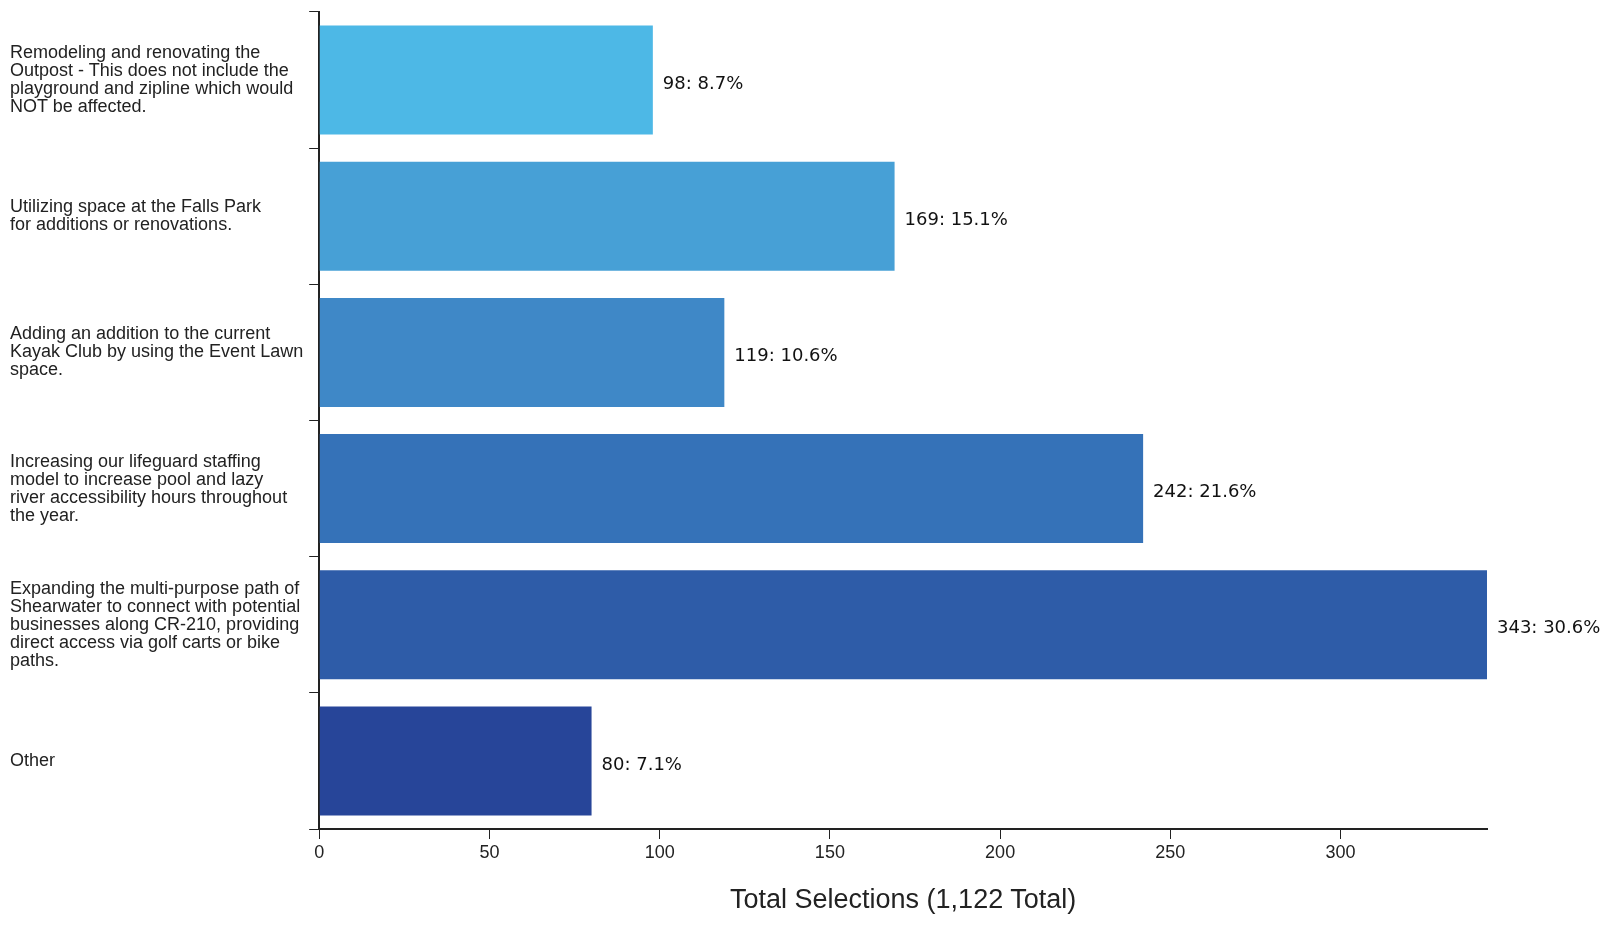 Image resolution: width=1607 pixels, height=933 pixels. What do you see at coordinates (1205, 491) in the screenshot?
I see `data-label: 242: 21.6%` at bounding box center [1205, 491].